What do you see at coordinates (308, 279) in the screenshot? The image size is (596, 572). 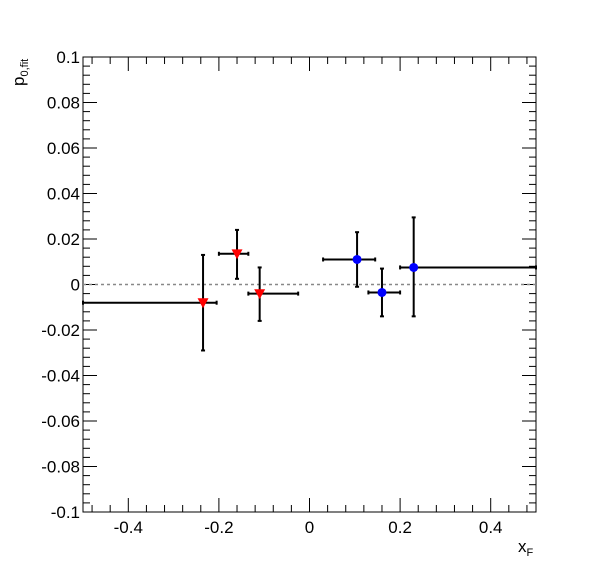 I see `data-markers` at bounding box center [308, 279].